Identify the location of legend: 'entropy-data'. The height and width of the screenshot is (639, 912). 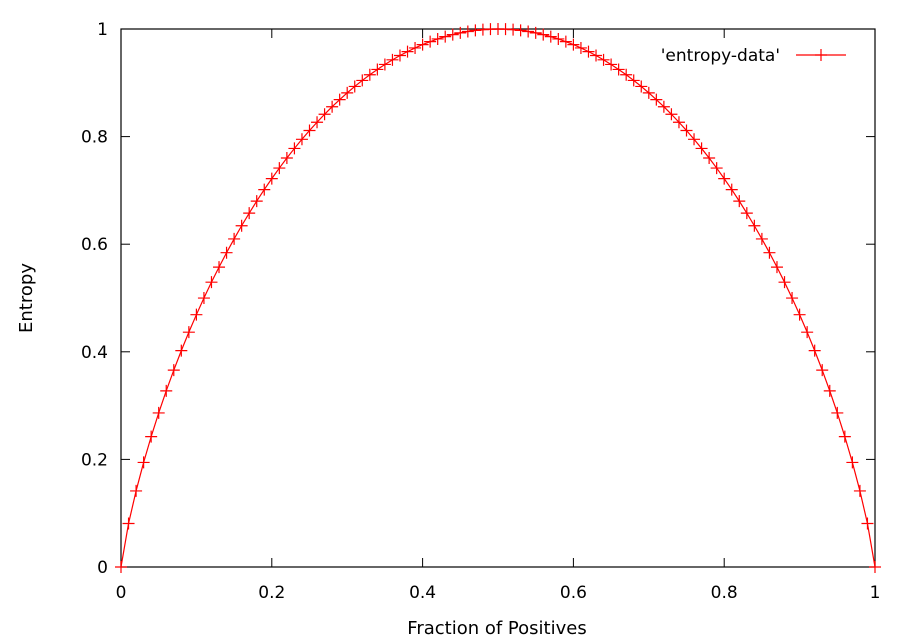
(753, 56).